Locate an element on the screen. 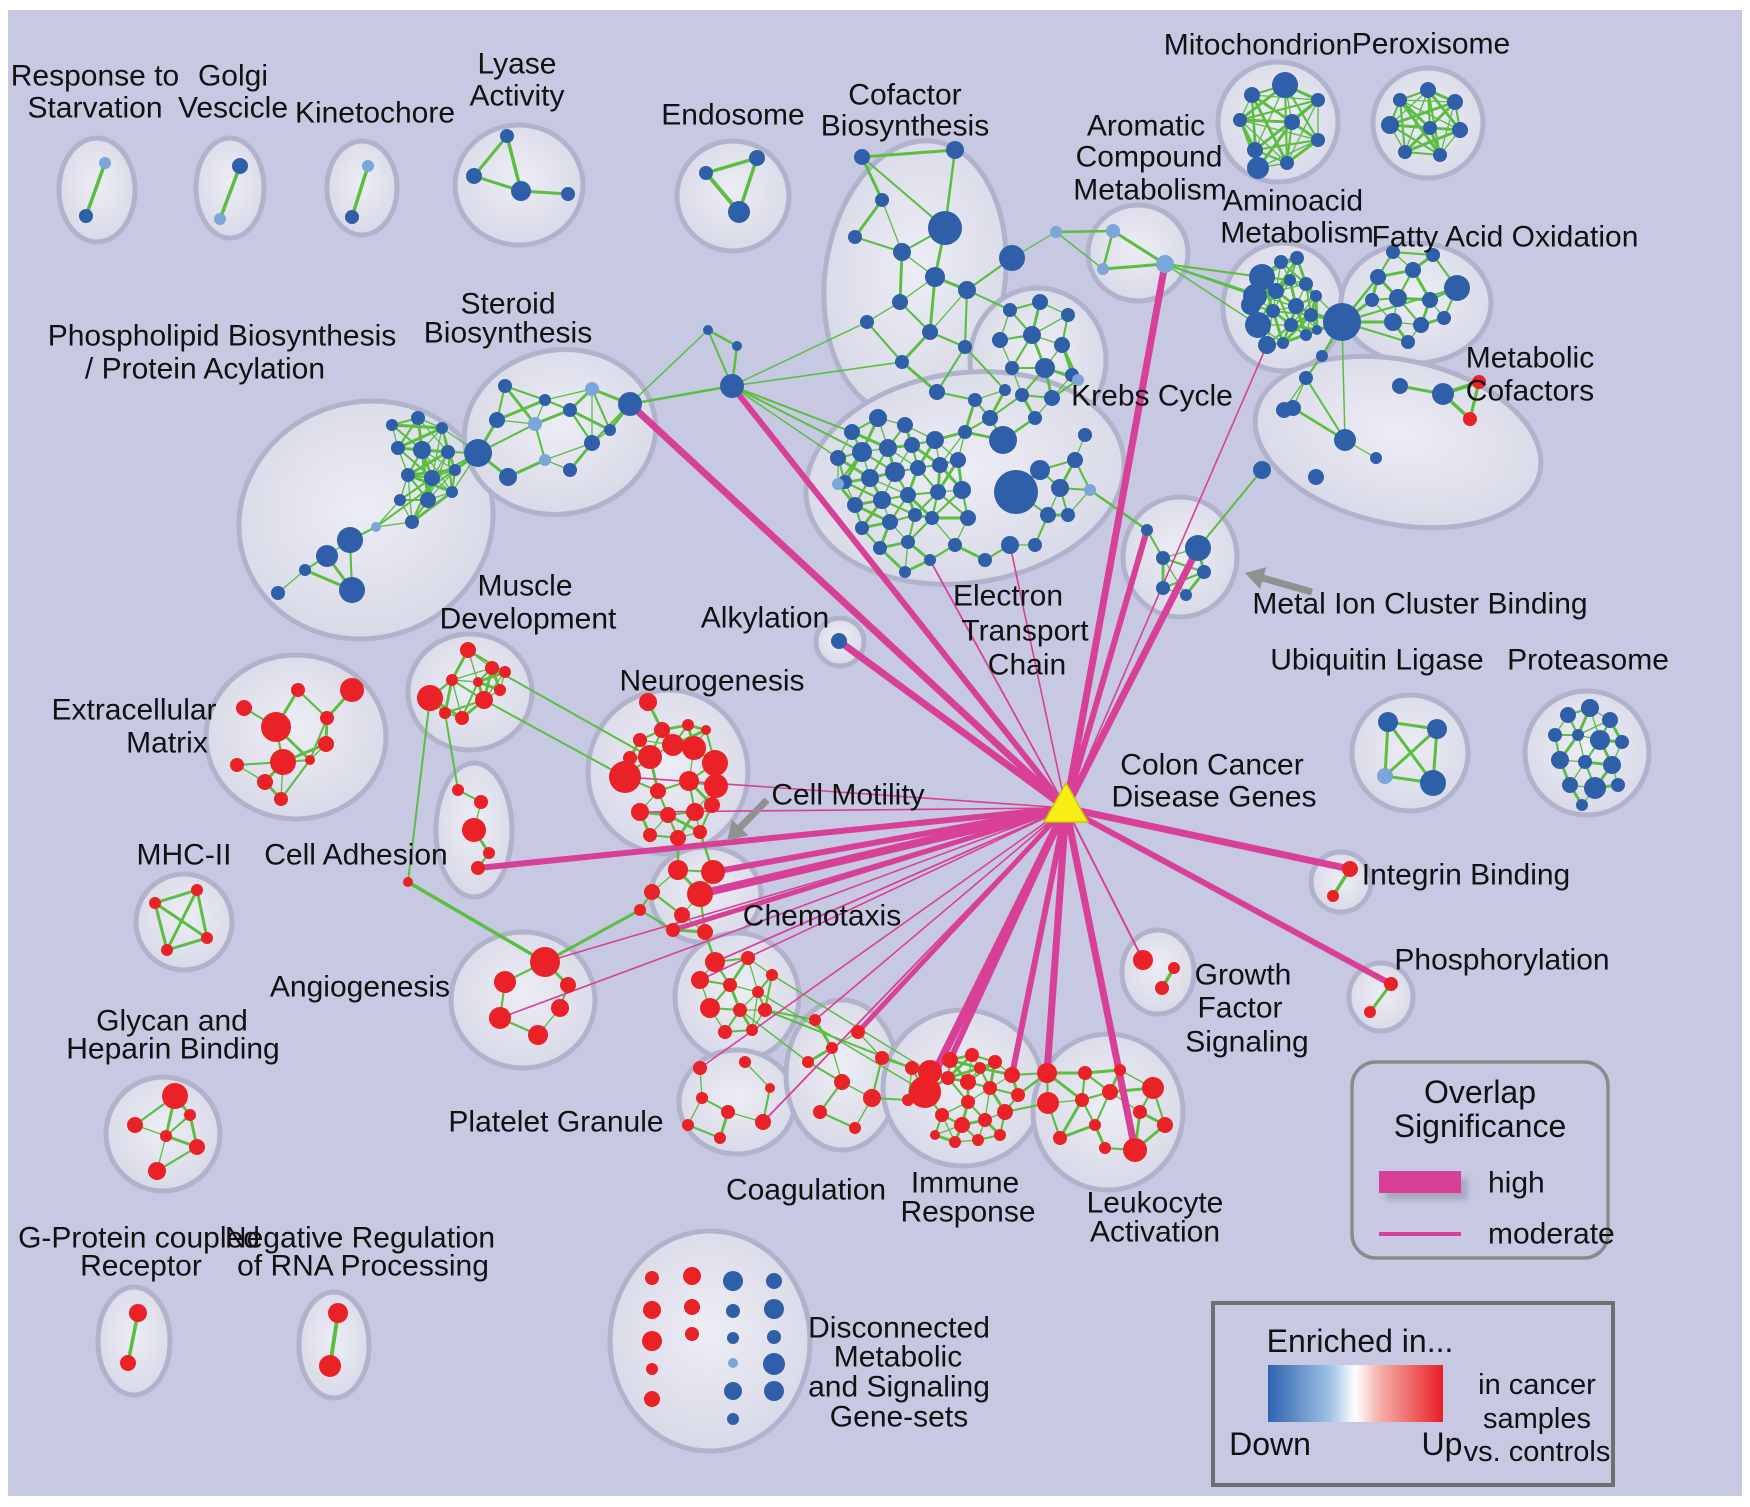 The height and width of the screenshot is (1507, 1750). cluster-label-integrin-binding: Integrin Binding is located at coordinates (1466, 875).